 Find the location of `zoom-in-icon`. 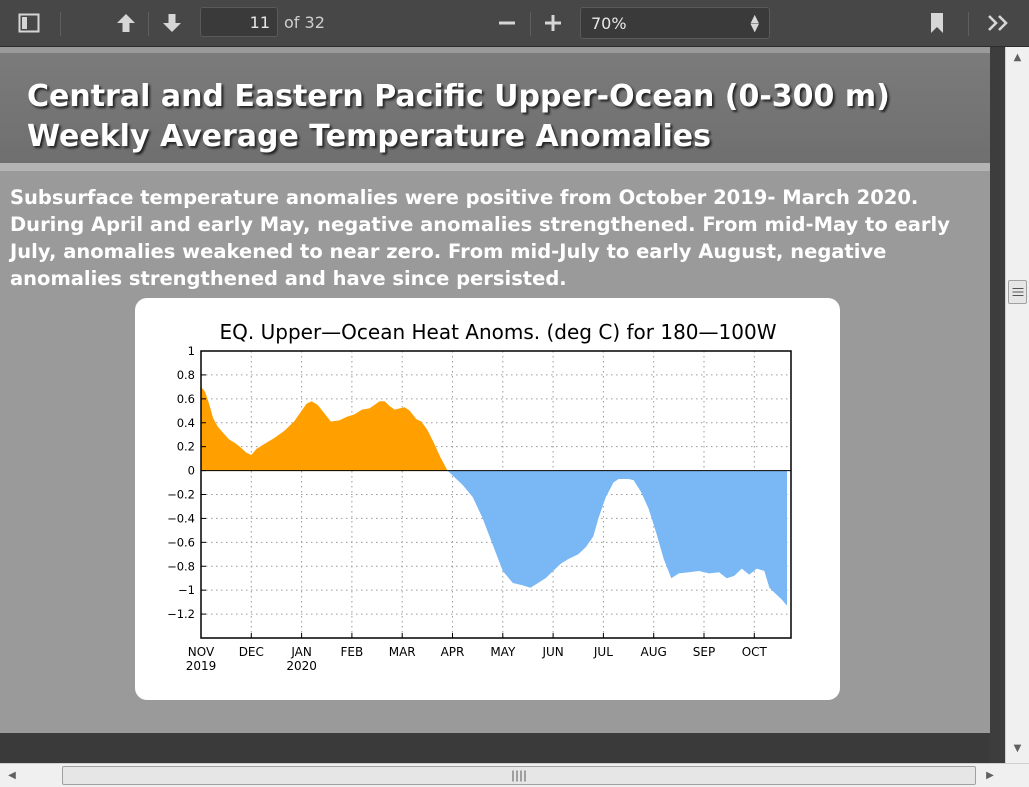

zoom-in-icon is located at coordinates (553, 23).